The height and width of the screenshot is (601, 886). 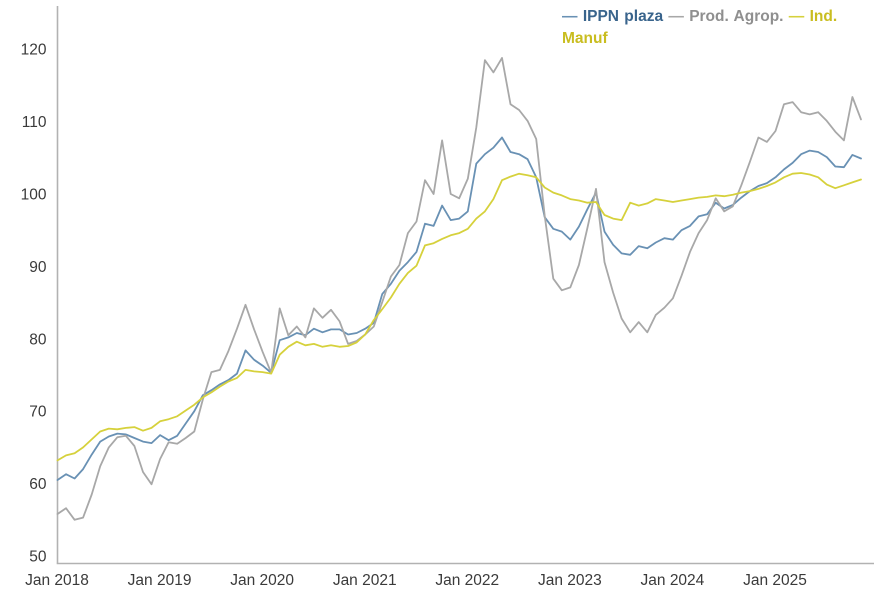 What do you see at coordinates (739, 16) in the screenshot?
I see `legend-label: Prod. Agrop.` at bounding box center [739, 16].